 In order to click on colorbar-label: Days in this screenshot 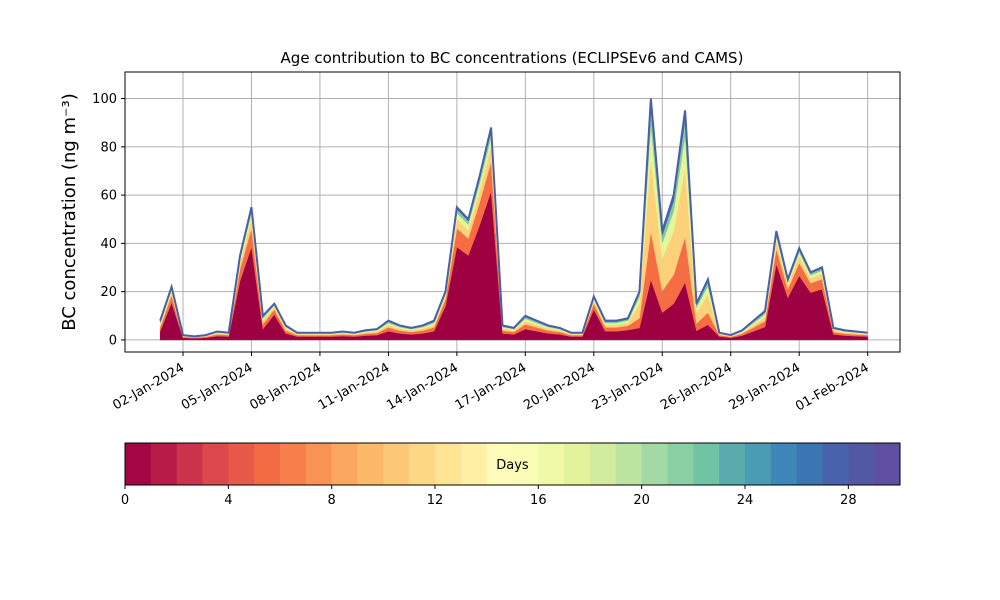, I will do `click(512, 465)`.